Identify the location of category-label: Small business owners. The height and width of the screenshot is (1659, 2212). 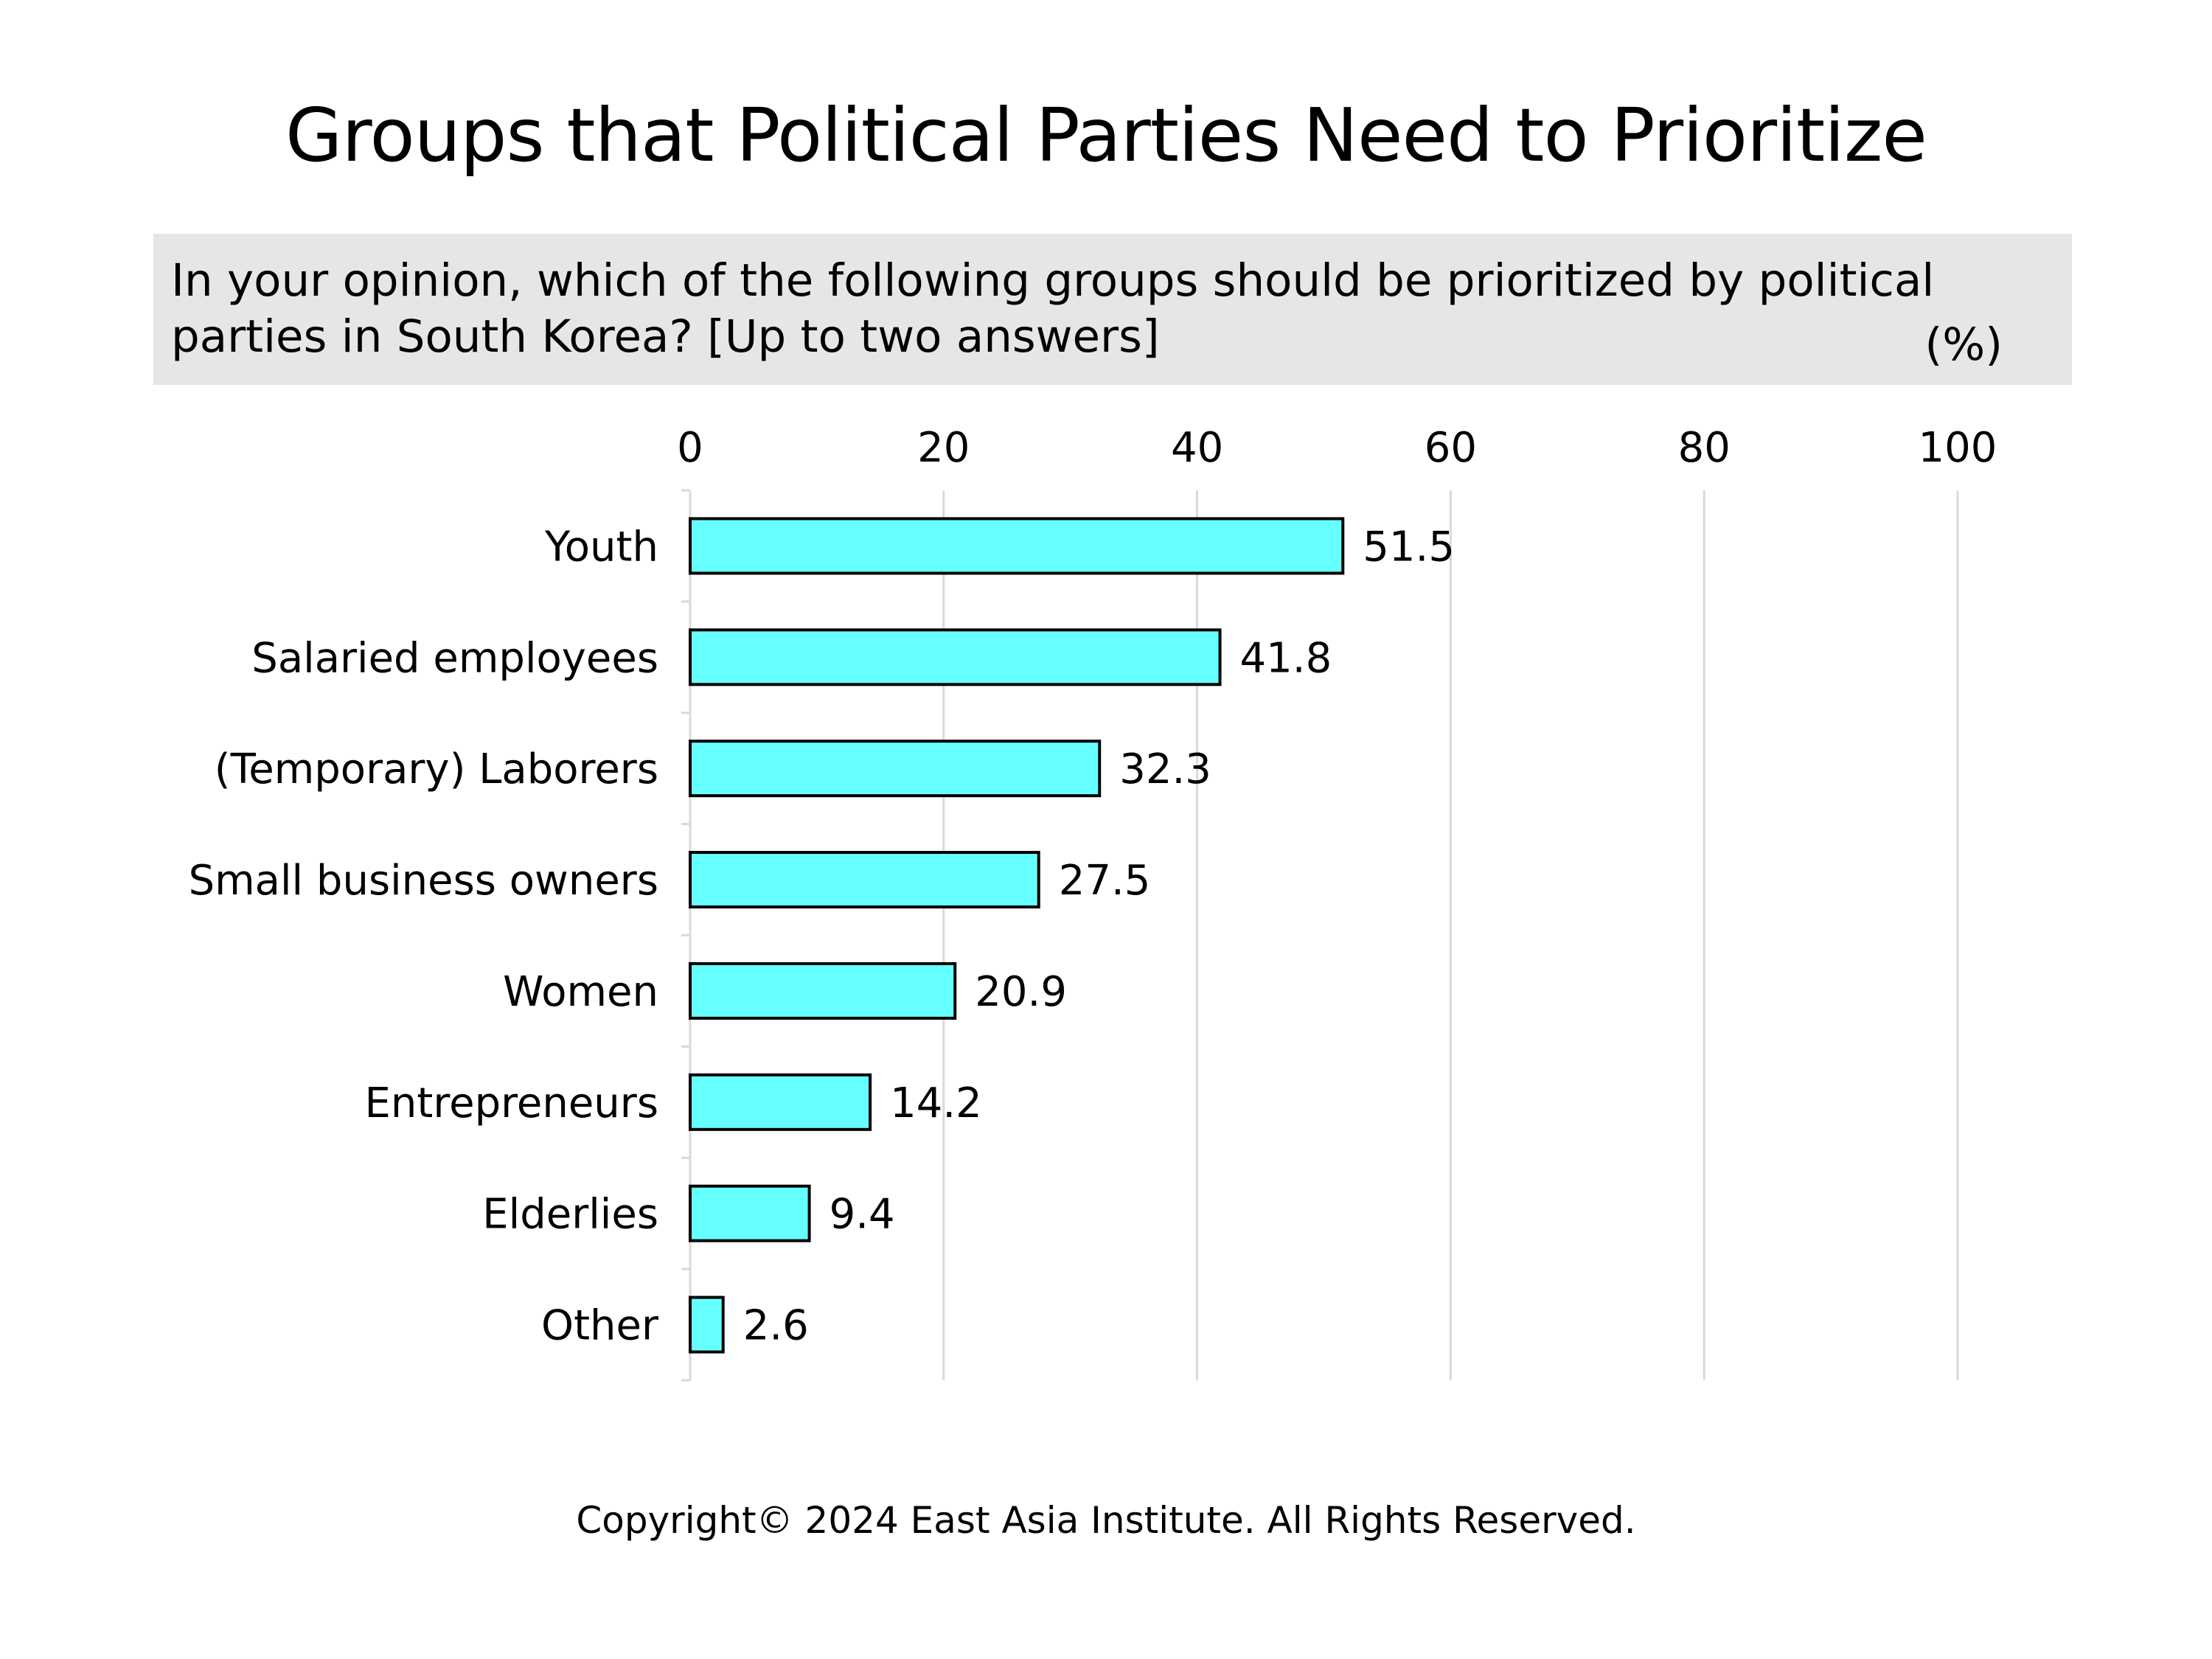
(423, 881).